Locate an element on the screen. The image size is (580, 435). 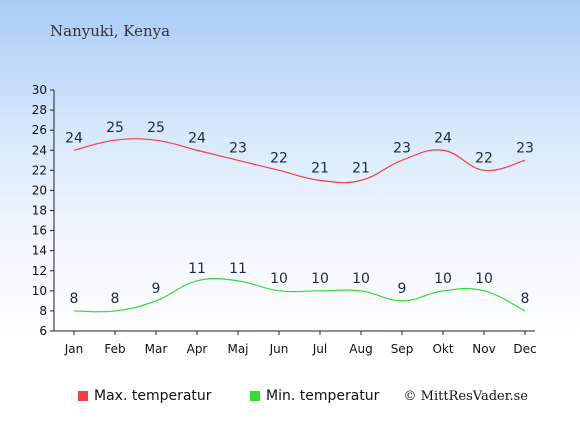
x-tick-label: Aug is located at coordinates (360, 349).